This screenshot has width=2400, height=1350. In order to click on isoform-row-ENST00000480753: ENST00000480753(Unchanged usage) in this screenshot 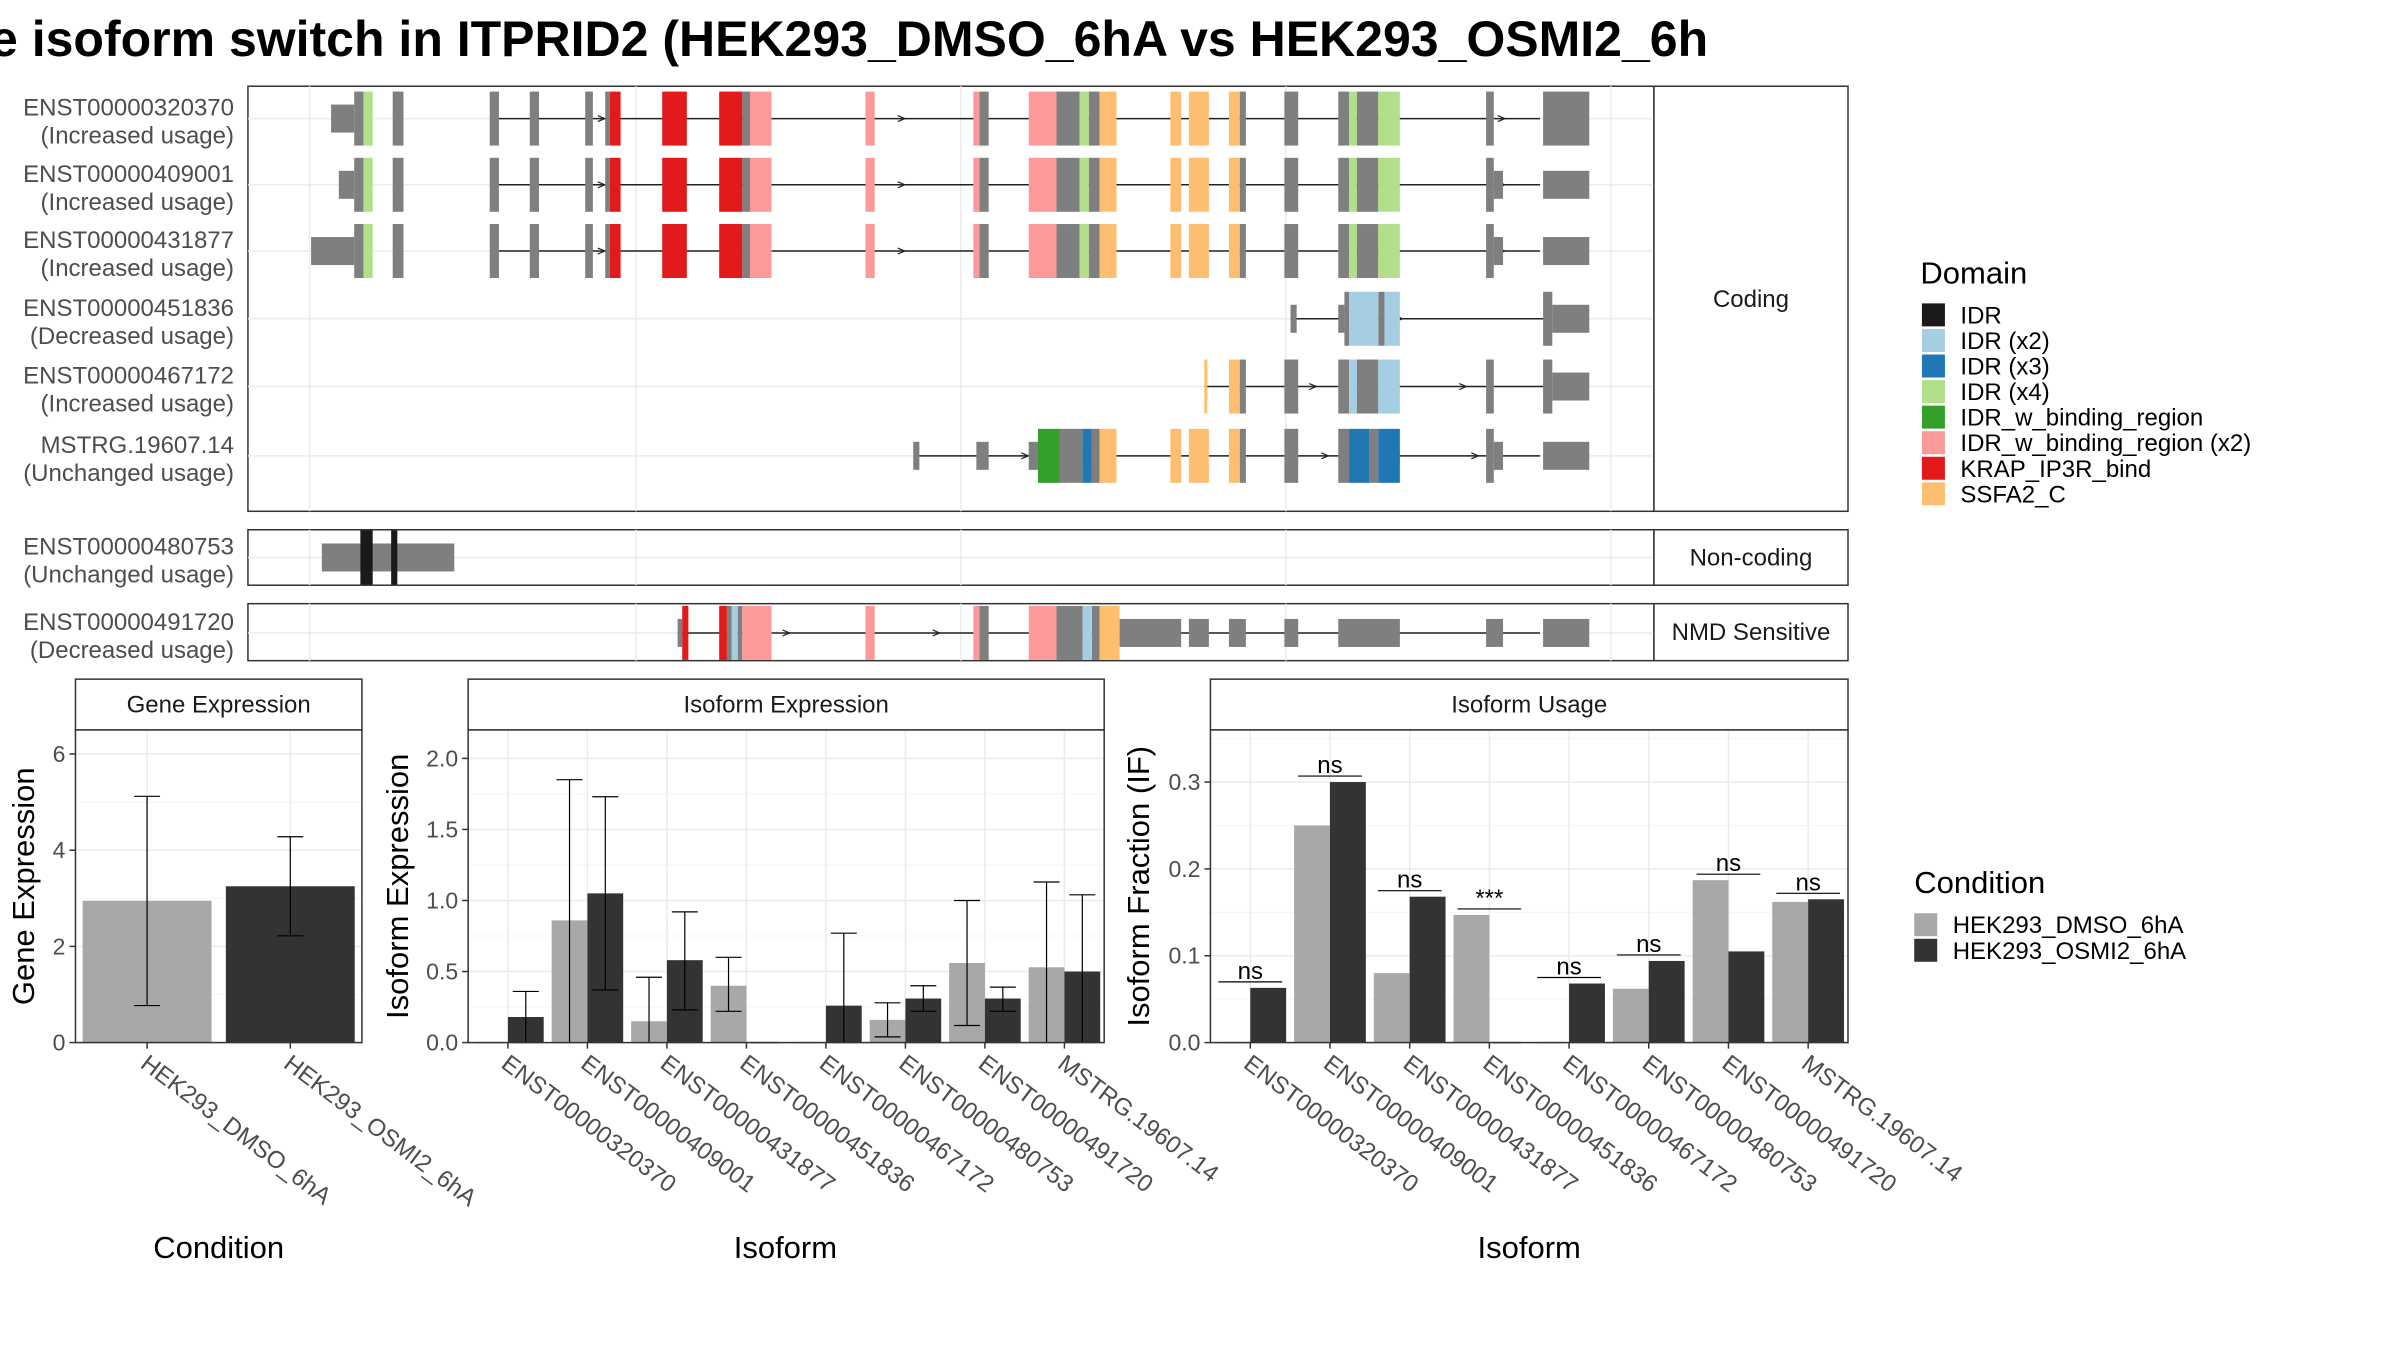, I will do `click(239, 559)`.